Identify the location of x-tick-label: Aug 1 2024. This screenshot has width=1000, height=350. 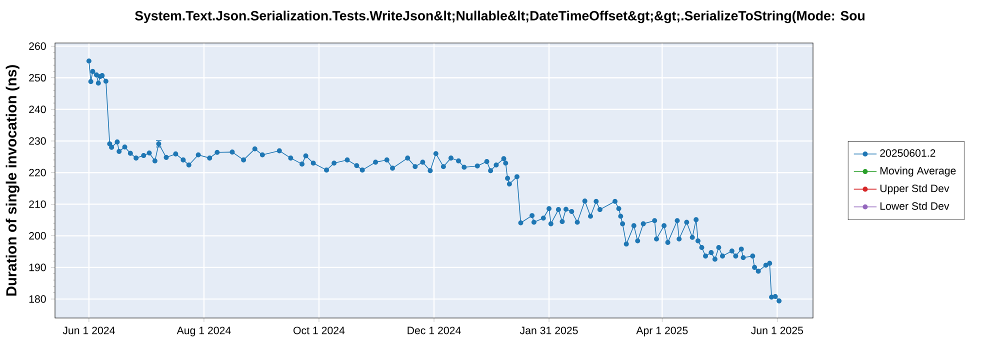
(203, 331).